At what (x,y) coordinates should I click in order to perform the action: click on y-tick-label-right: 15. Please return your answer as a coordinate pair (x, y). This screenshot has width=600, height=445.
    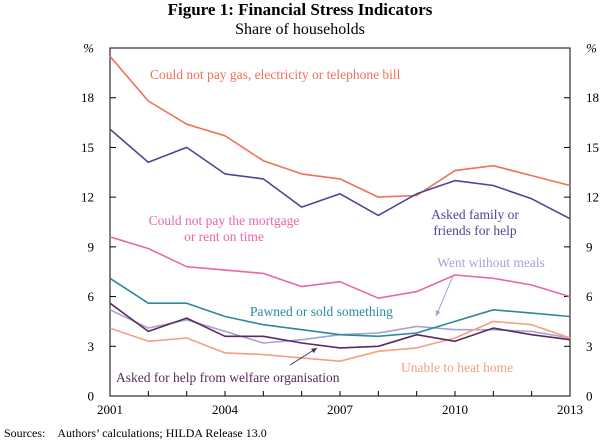
    Looking at the image, I should click on (592, 147).